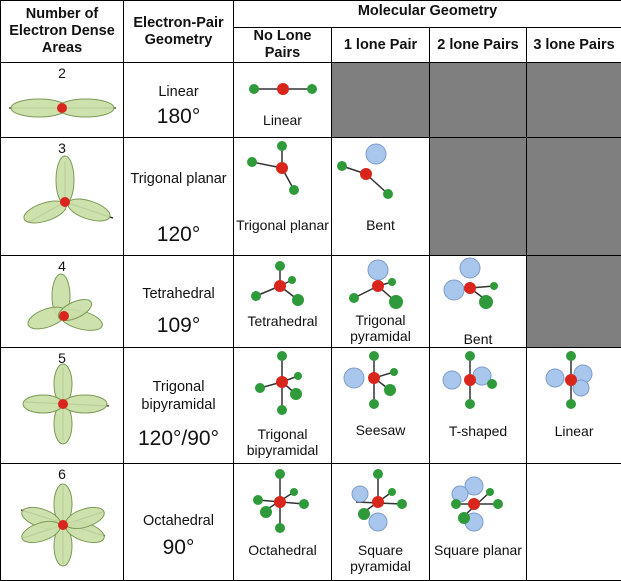 This screenshot has width=621, height=581. Describe the element at coordinates (178, 179) in the screenshot. I see `ep-name: Trigonal planar` at that location.